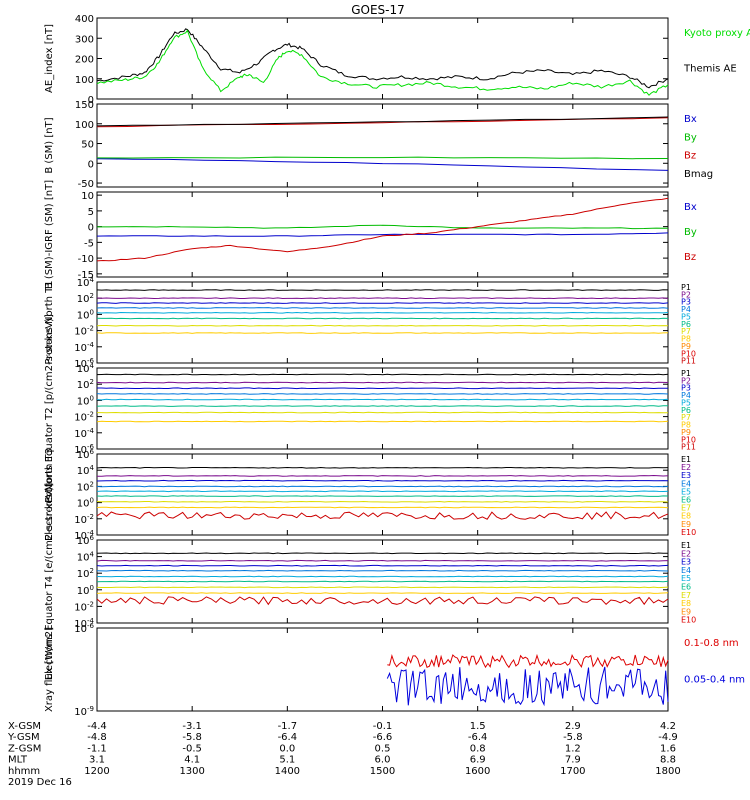 The height and width of the screenshot is (800, 750). What do you see at coordinates (49, 58) in the screenshot?
I see `y-axis-label: AE_index [nT]` at bounding box center [49, 58].